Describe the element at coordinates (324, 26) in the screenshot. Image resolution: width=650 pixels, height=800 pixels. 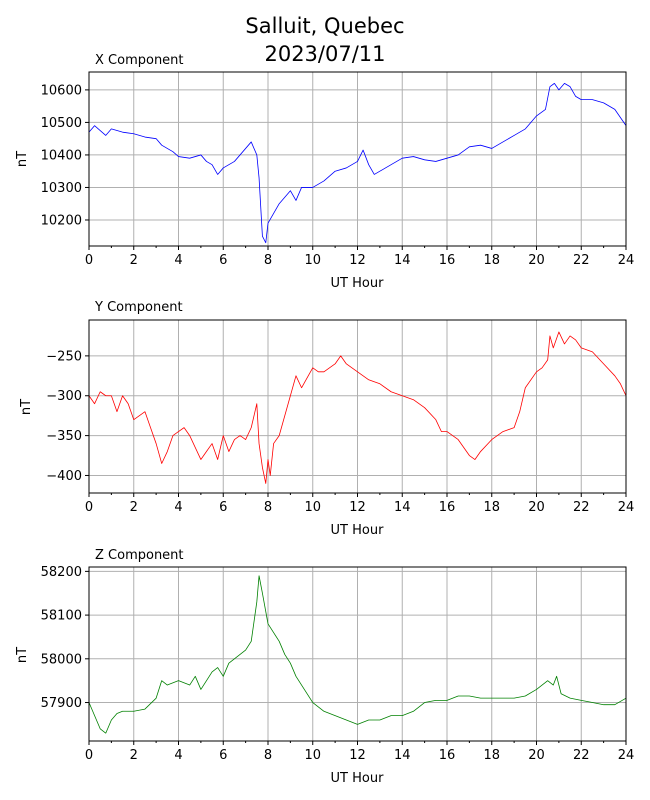
I see `figure-title-line1: Salluit, Quebec` at that location.